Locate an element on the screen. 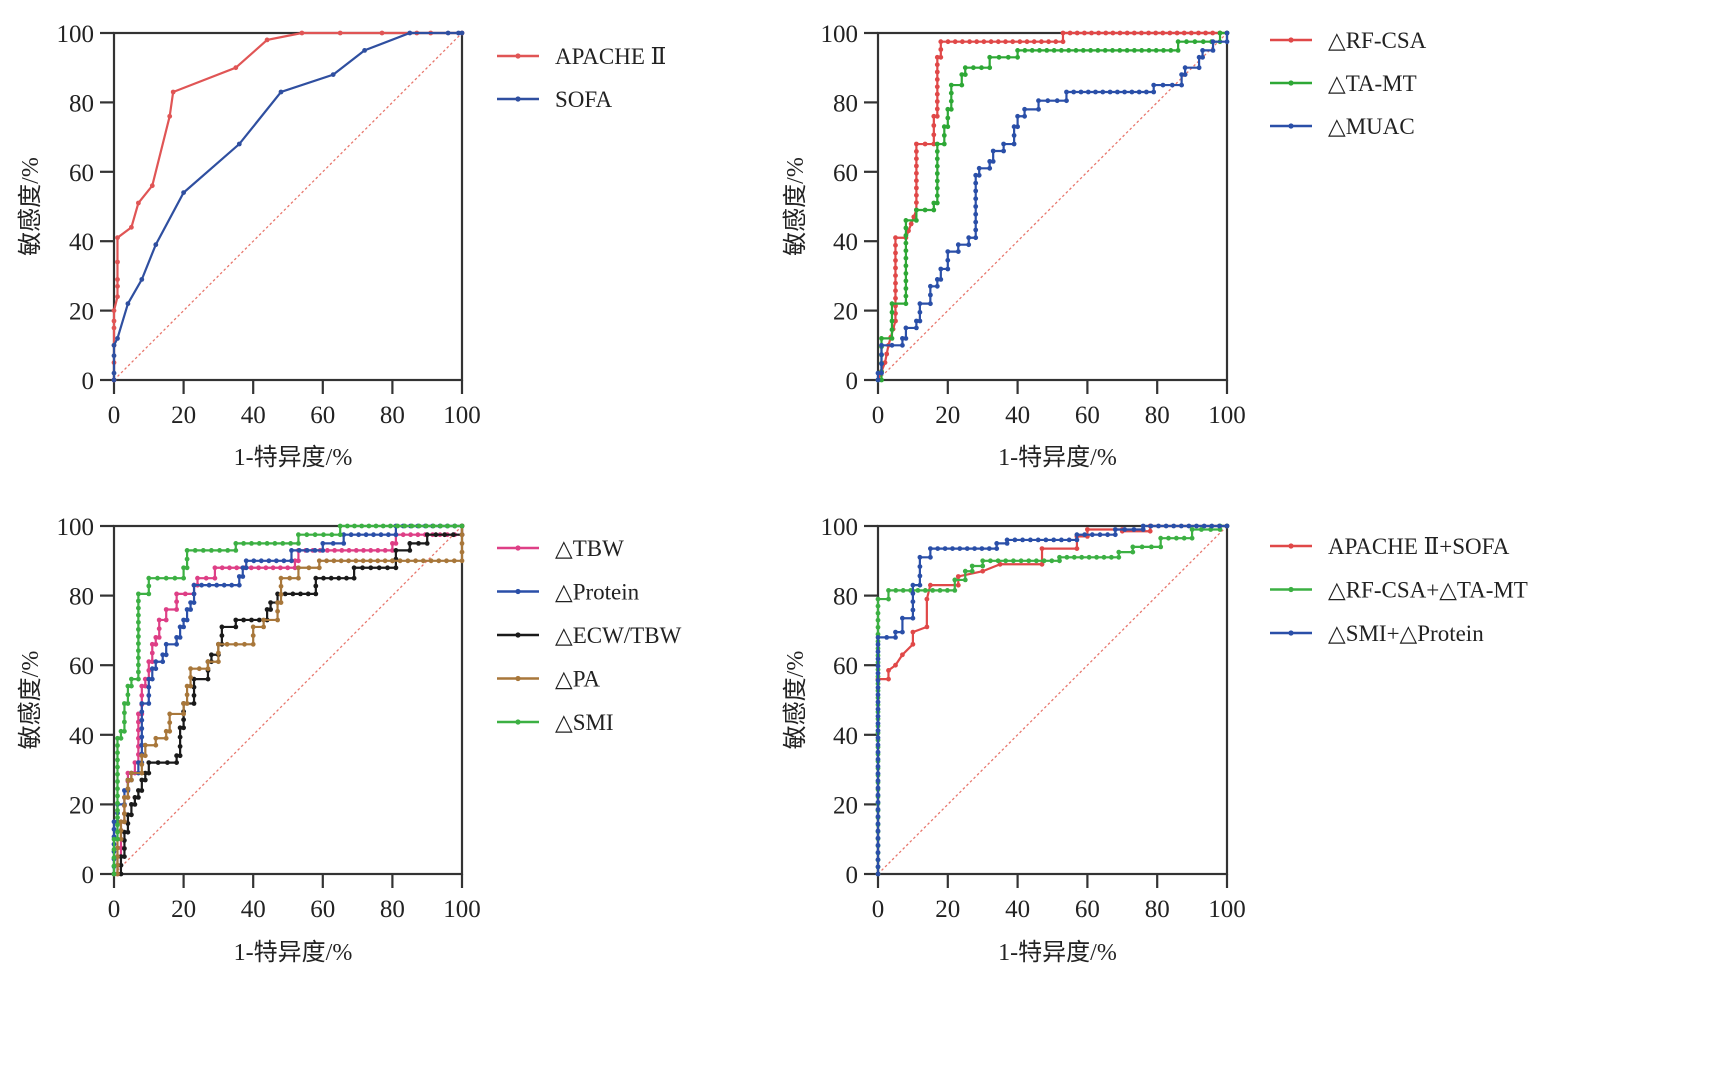  legend-label: △SMI+△Protein is located at coordinates (1406, 633).